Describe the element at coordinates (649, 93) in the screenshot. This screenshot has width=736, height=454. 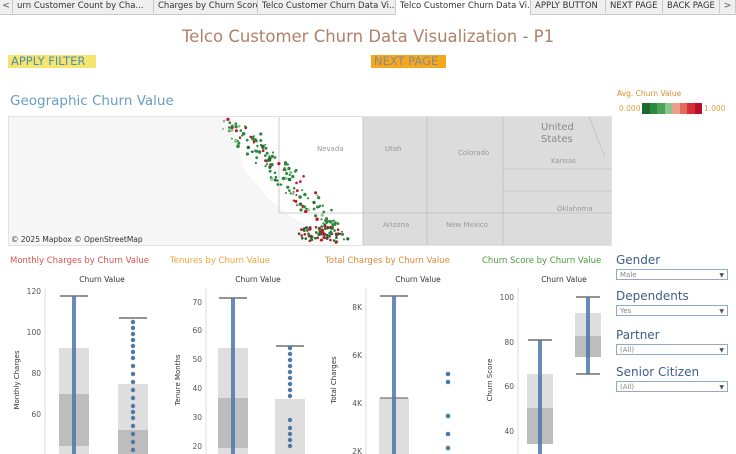
I see `legend-title: Avg. Churn Value` at that location.